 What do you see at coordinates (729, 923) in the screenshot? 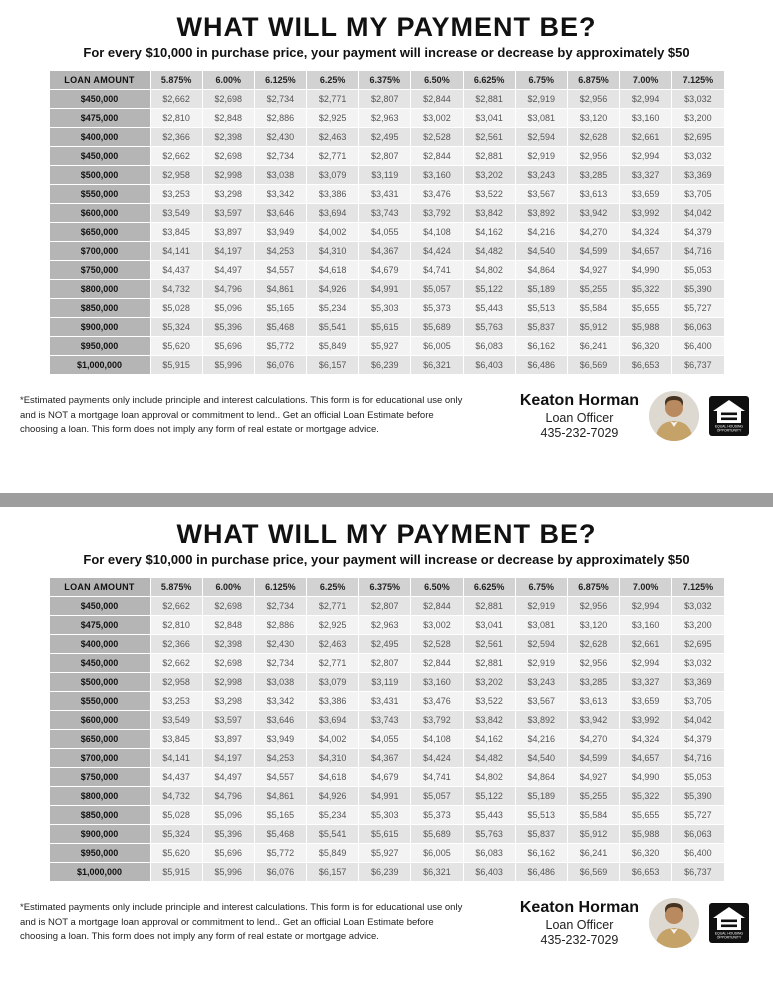
I see `equal-housing-logo: EQUAL HOUSING OPPORTUNITY` at bounding box center [729, 923].